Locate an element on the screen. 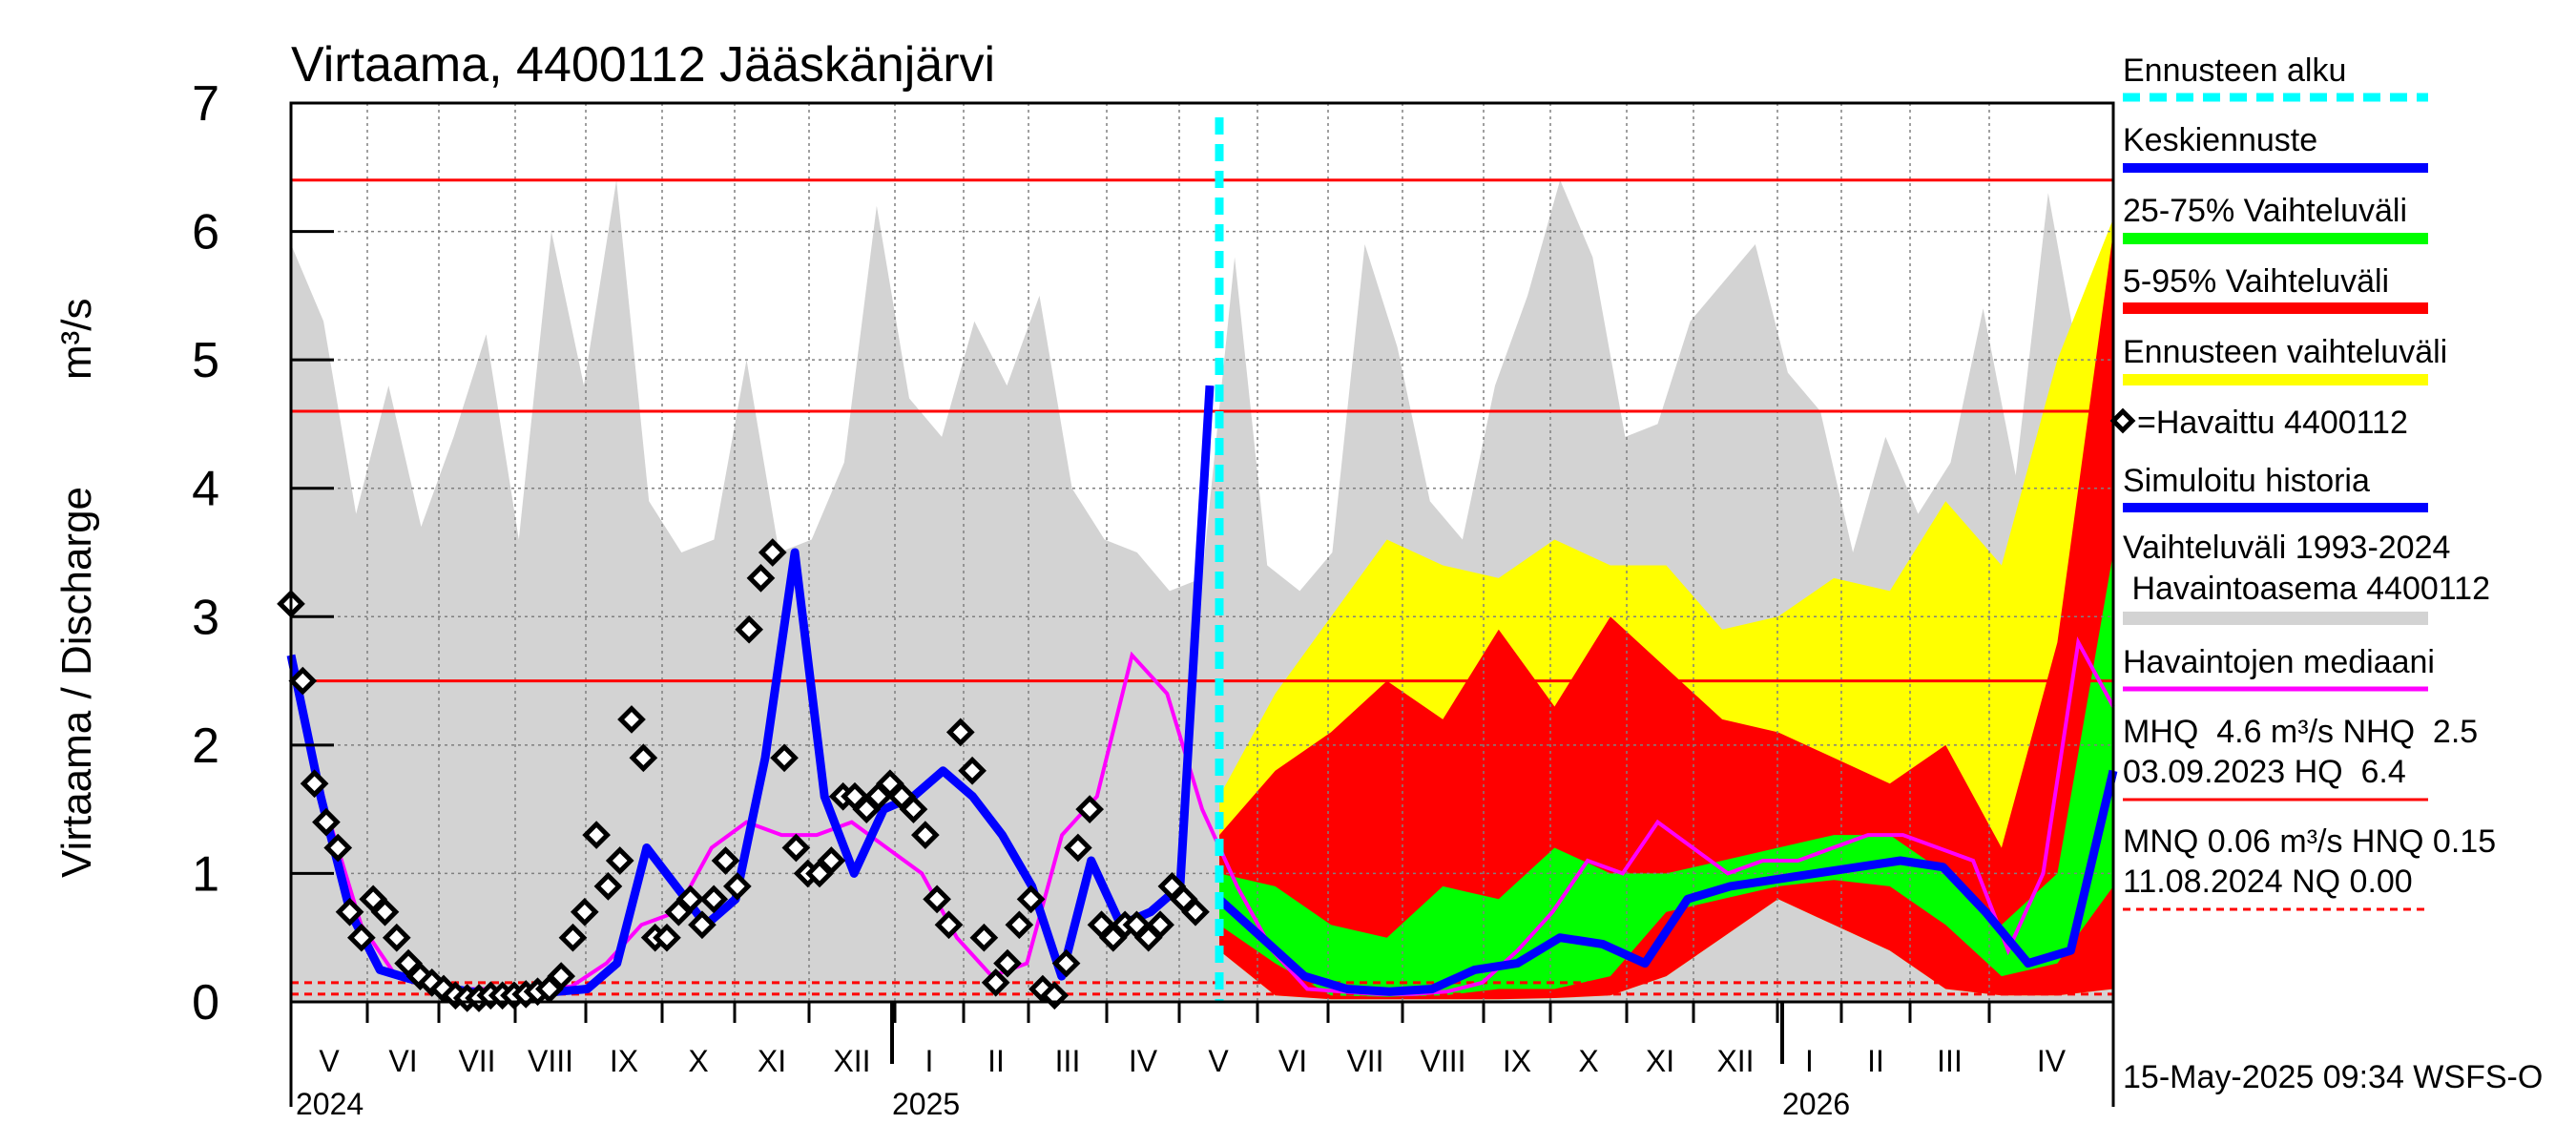 Image resolution: width=2576 pixels, height=1145 pixels. footer-timestamp: 15-May-2025 09:34 WSFS-O is located at coordinates (2333, 1077).